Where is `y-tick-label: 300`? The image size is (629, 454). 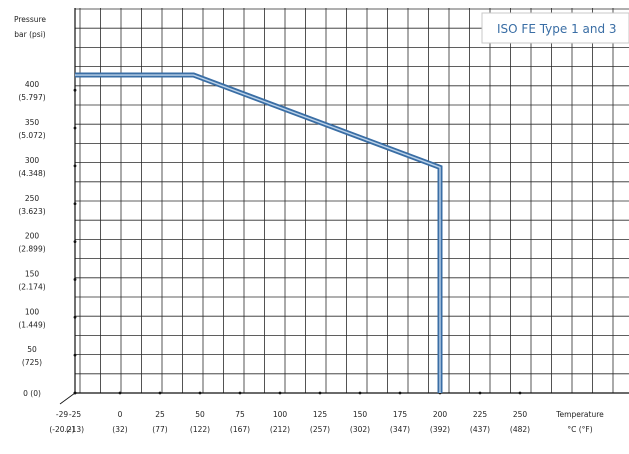 y-tick-label: 300 is located at coordinates (32, 160).